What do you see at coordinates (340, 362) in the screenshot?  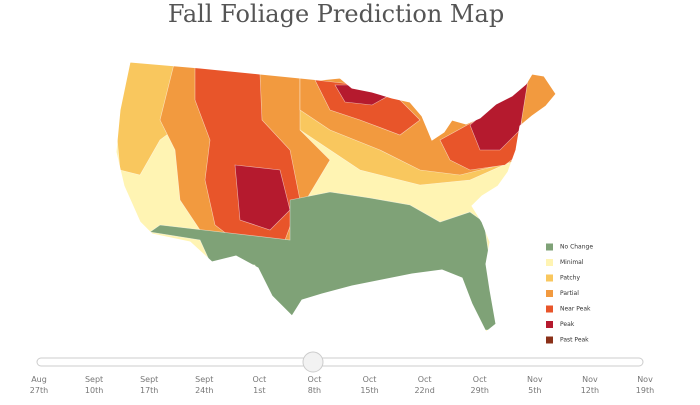 I see `slider-track` at bounding box center [340, 362].